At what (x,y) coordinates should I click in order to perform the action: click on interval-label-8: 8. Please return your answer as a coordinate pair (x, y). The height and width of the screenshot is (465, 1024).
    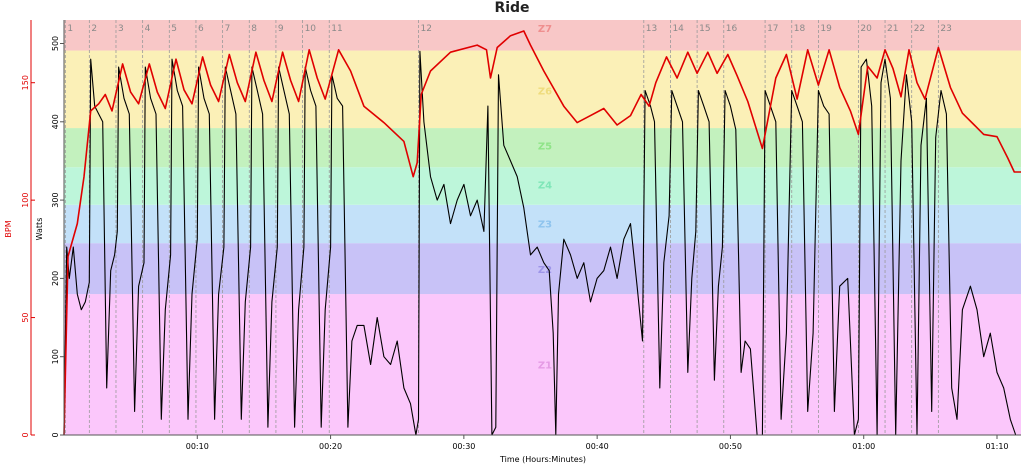
    Looking at the image, I should click on (254, 29).